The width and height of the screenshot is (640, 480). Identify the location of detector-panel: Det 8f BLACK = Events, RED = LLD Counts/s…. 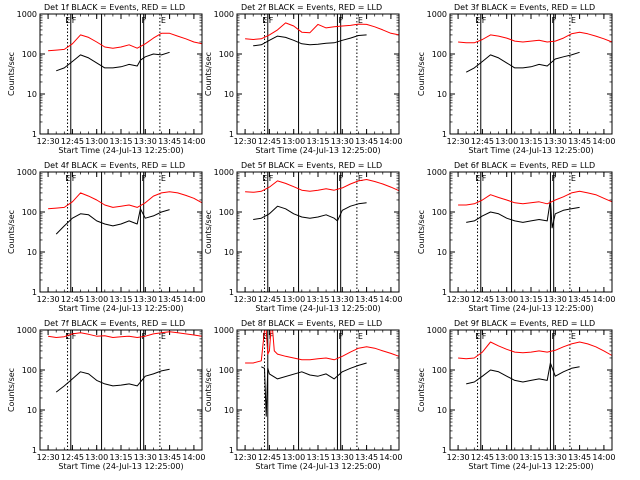
(303, 395).